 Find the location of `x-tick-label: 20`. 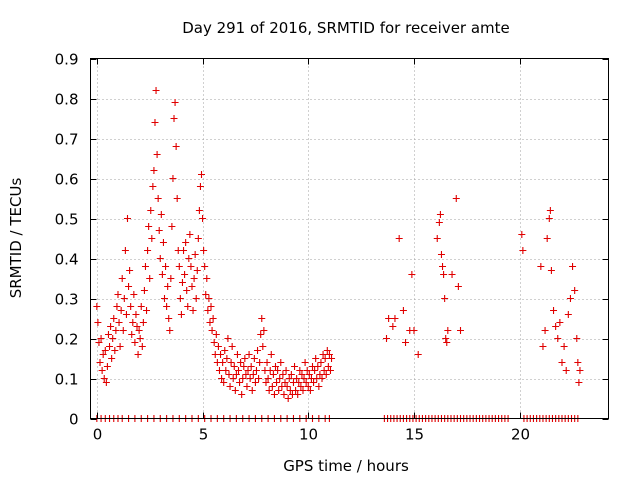

x-tick-label: 20 is located at coordinates (520, 435).